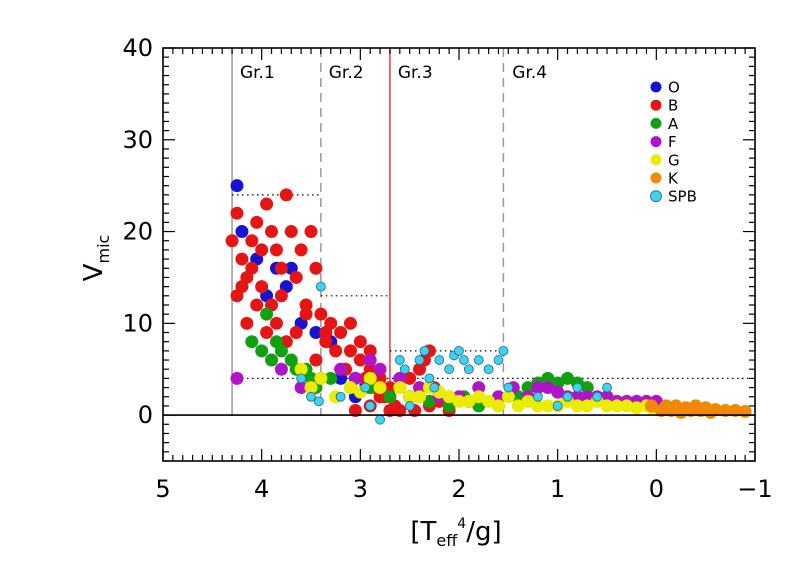  Describe the element at coordinates (360, 489) in the screenshot. I see `x-tick-label: 3` at that location.